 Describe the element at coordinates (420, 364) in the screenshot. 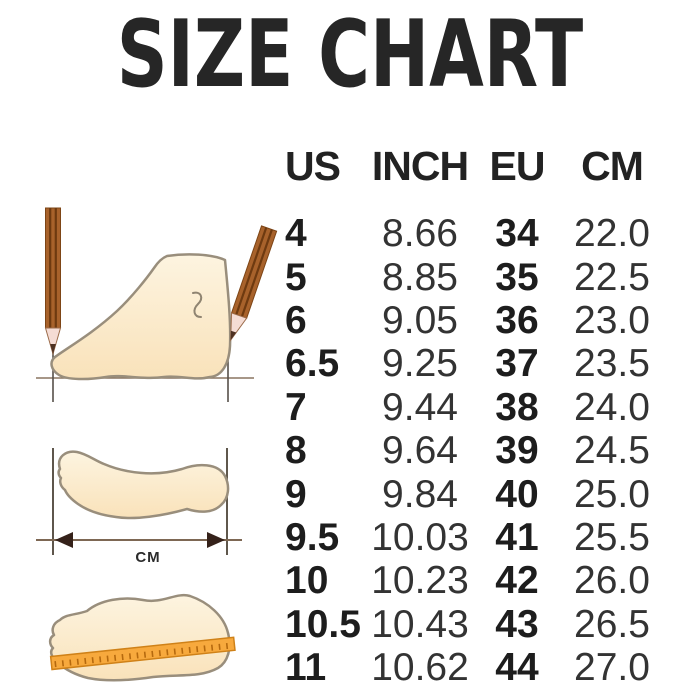

I see `inch-size: 9.25` at that location.